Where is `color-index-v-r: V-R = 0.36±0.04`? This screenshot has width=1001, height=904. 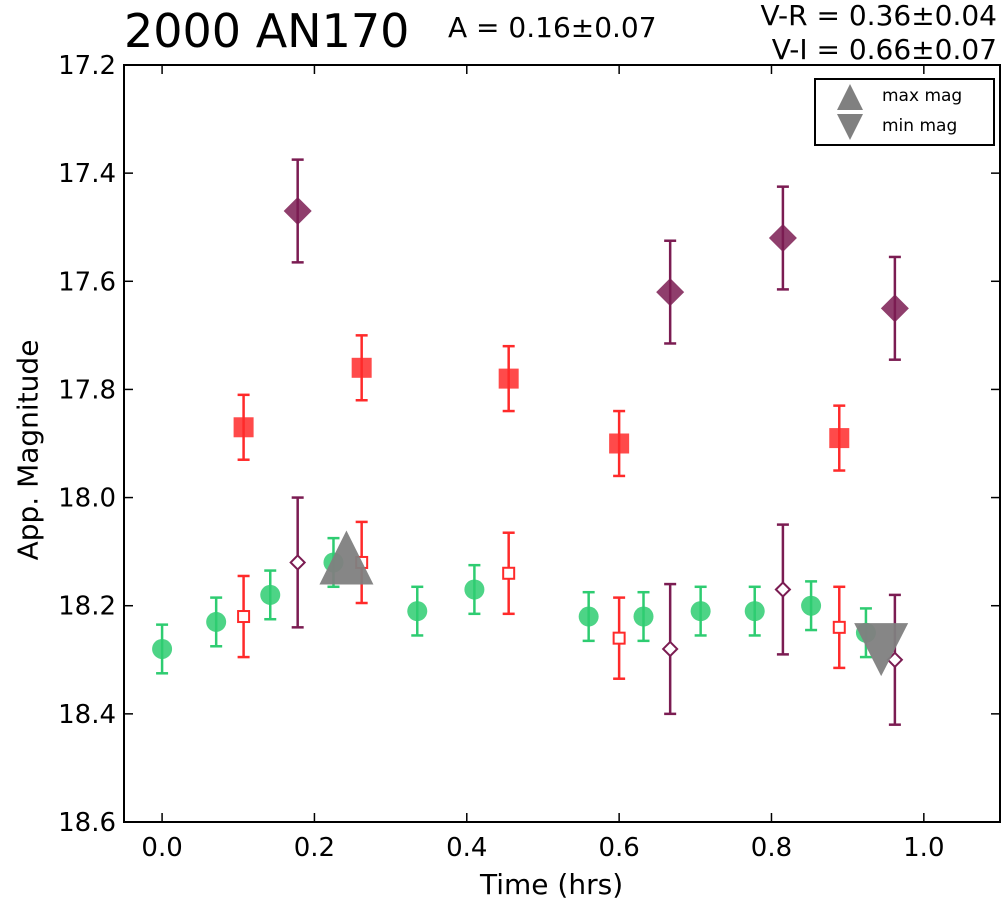 color-index-v-r: V-R = 0.36±0.04 is located at coordinates (878, 16).